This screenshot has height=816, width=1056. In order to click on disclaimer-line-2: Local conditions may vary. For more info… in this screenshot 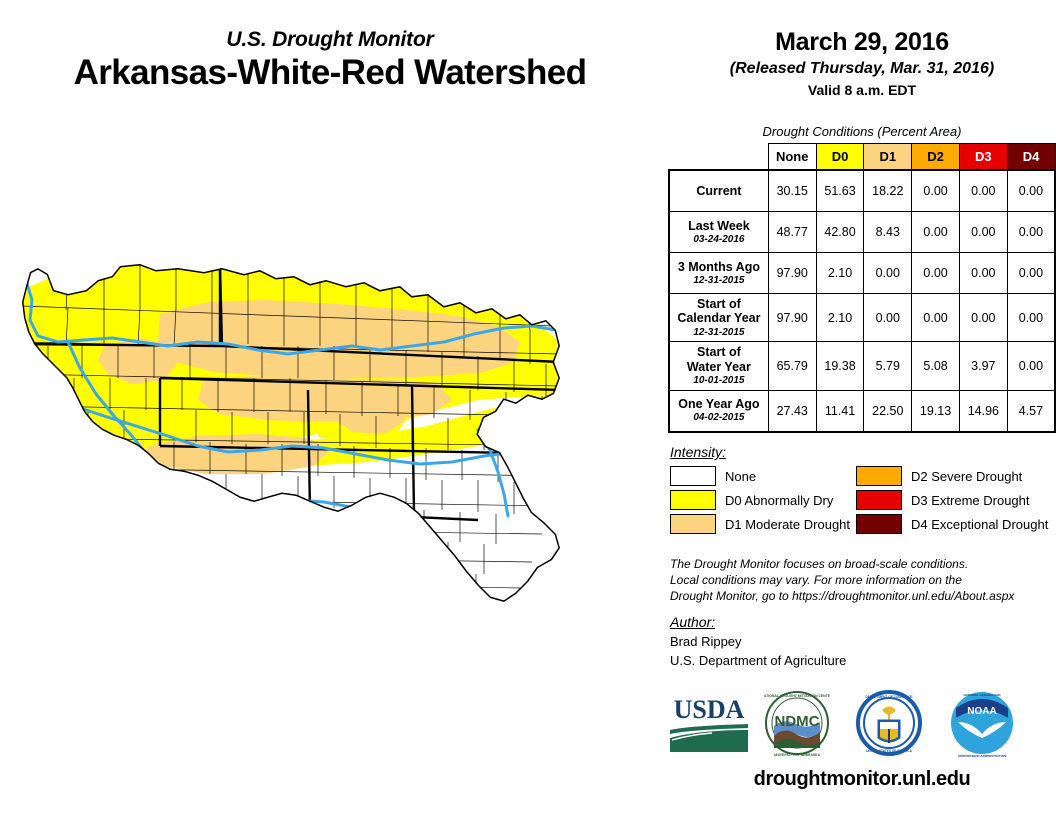, I will do `click(816, 580)`.